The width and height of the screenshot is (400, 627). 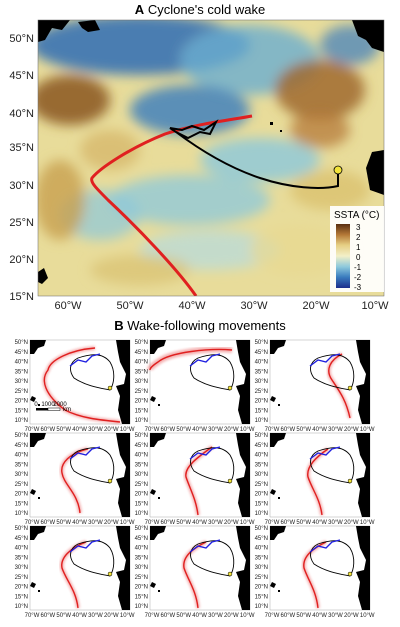 I want to click on svg-text: 40°W, so click(x=192, y=306).